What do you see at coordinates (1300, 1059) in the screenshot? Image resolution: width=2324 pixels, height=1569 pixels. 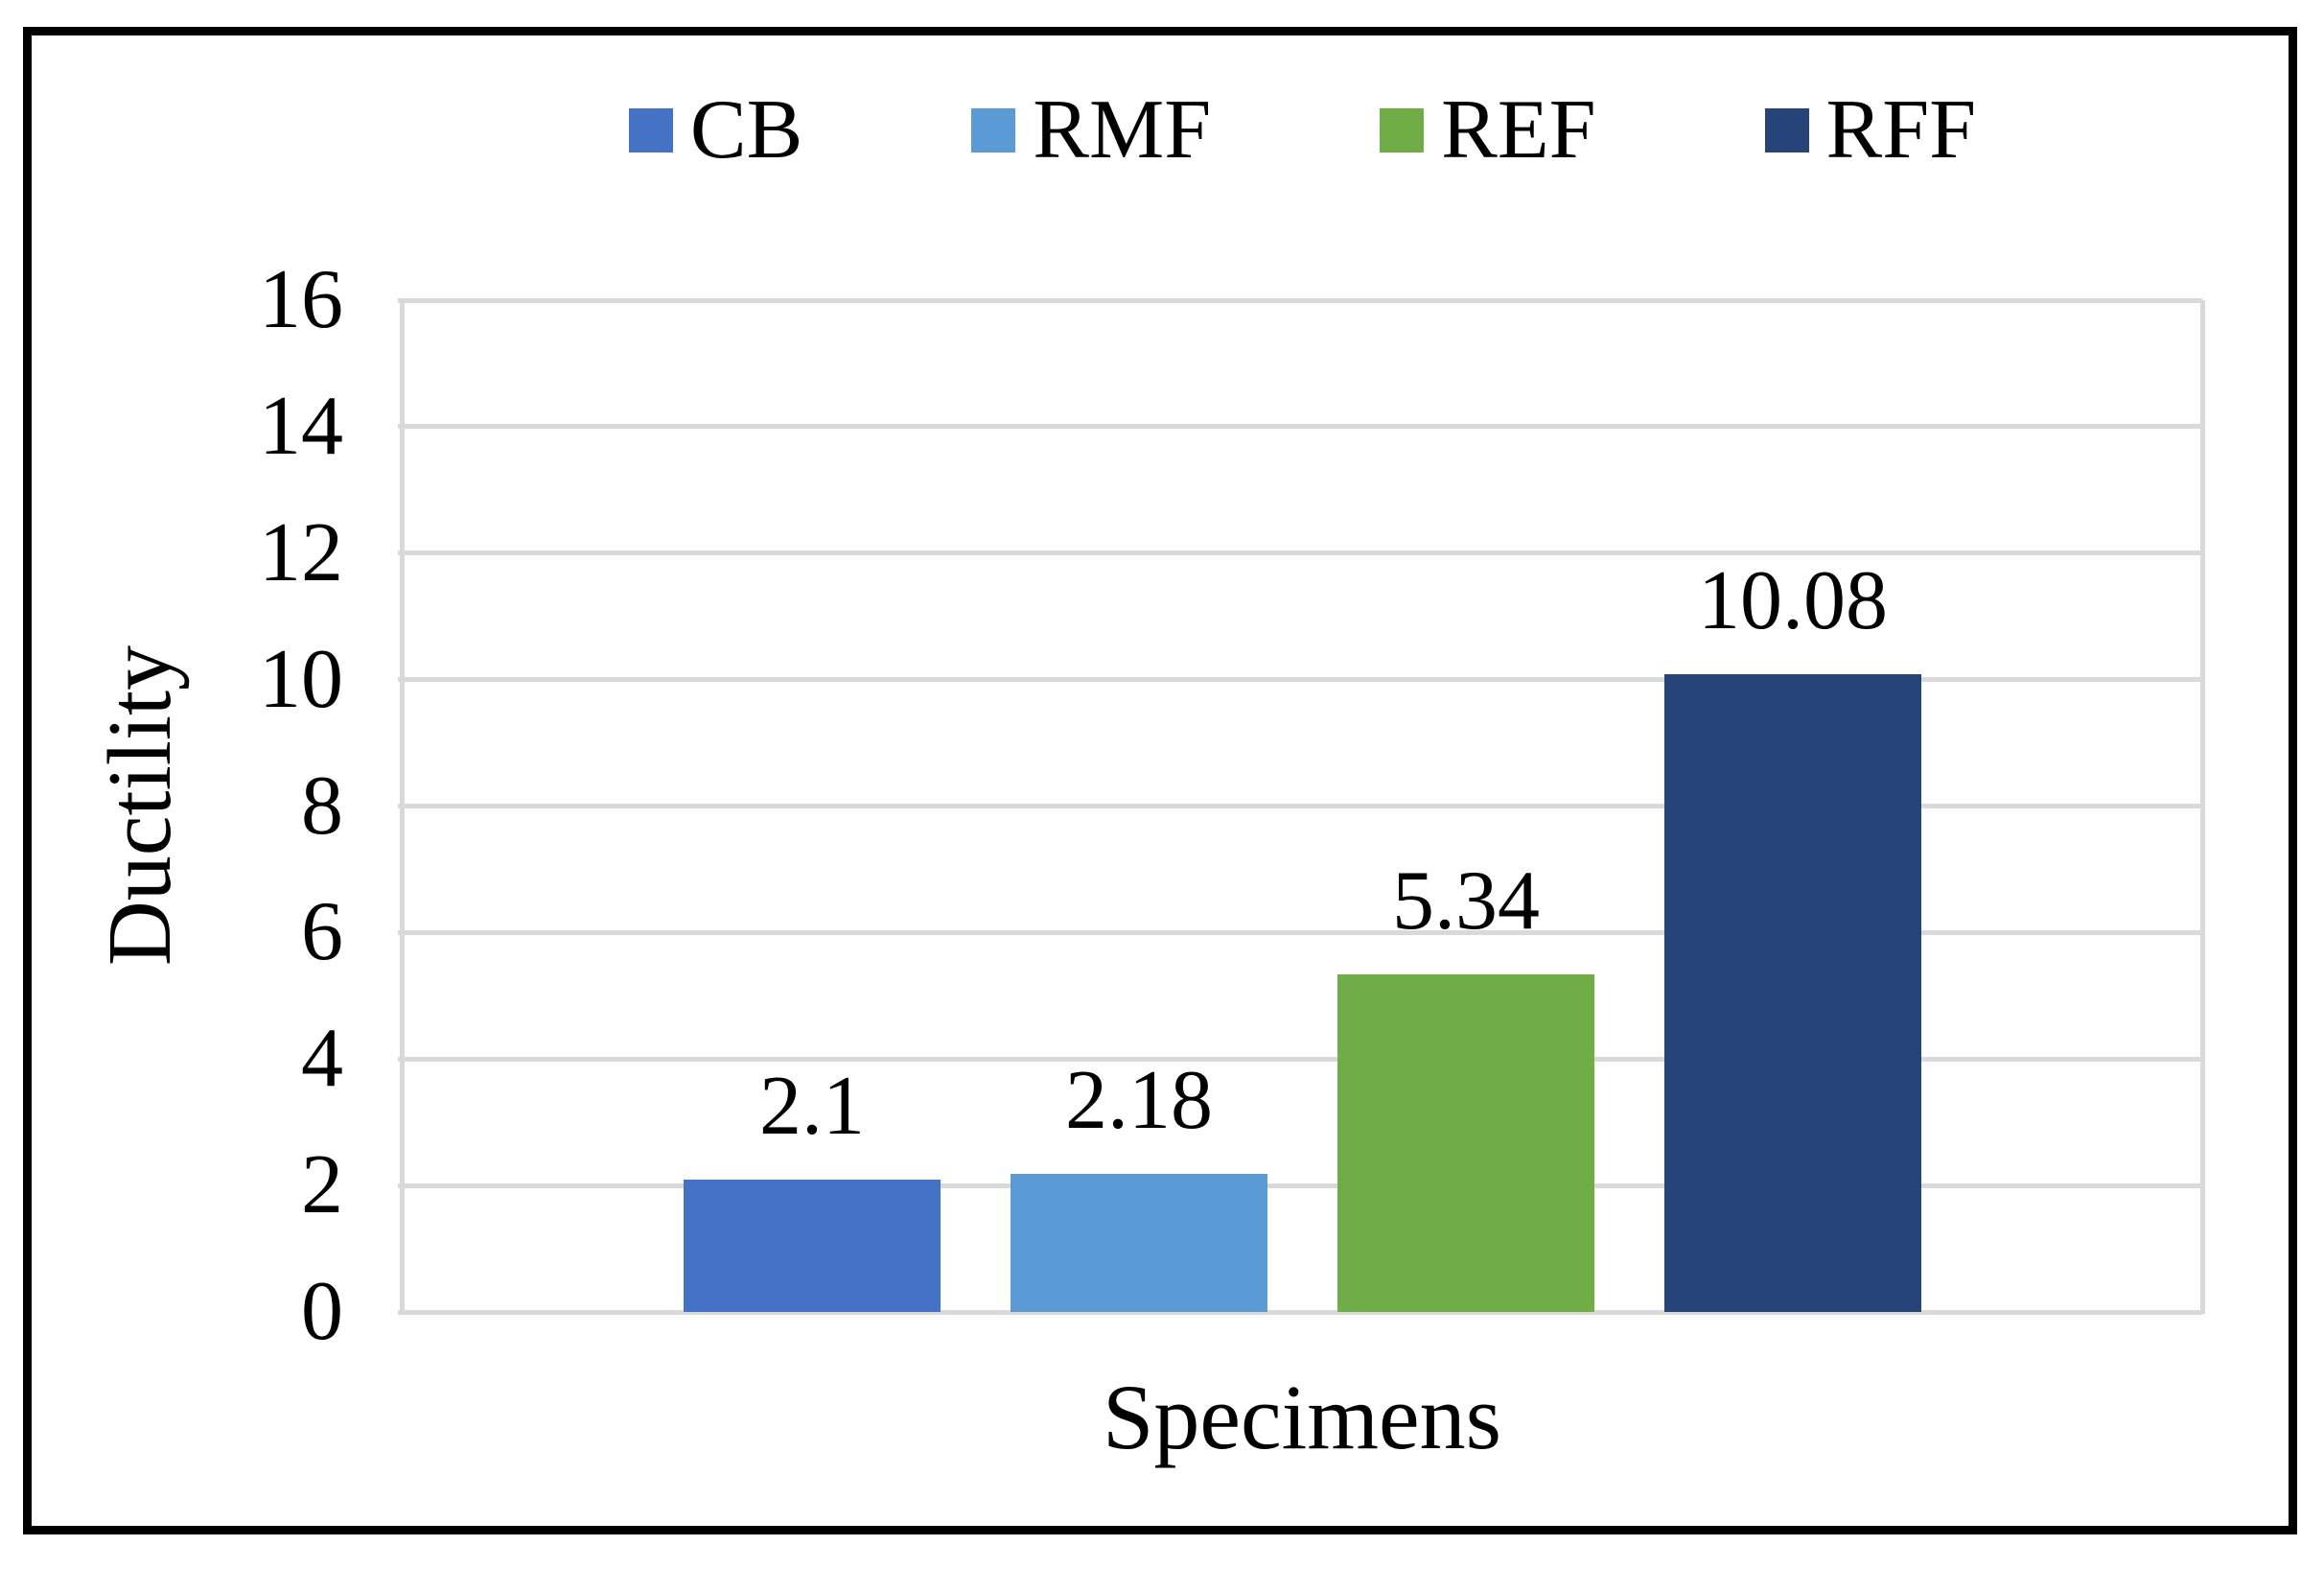 I see `gridline-y4` at bounding box center [1300, 1059].